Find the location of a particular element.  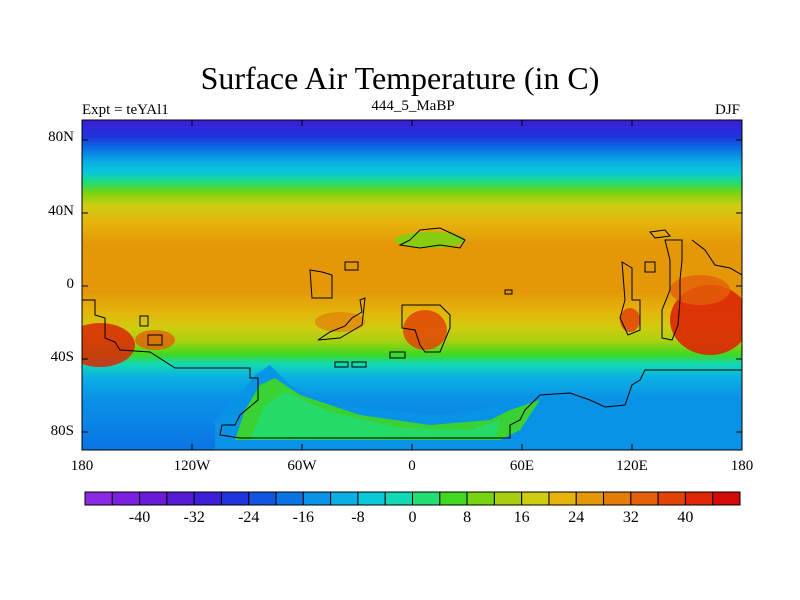

colorbar is located at coordinates (412, 498).